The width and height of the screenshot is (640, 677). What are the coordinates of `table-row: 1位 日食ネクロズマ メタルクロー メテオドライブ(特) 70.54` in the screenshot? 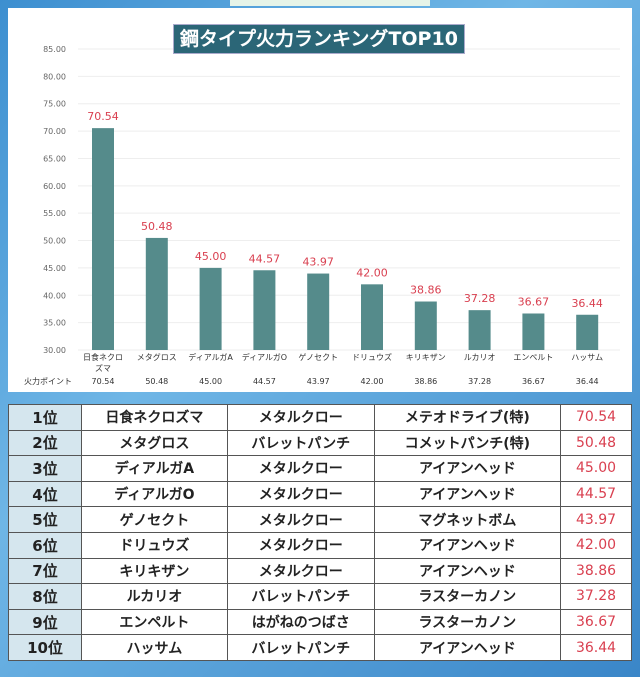 It's located at (320, 417).